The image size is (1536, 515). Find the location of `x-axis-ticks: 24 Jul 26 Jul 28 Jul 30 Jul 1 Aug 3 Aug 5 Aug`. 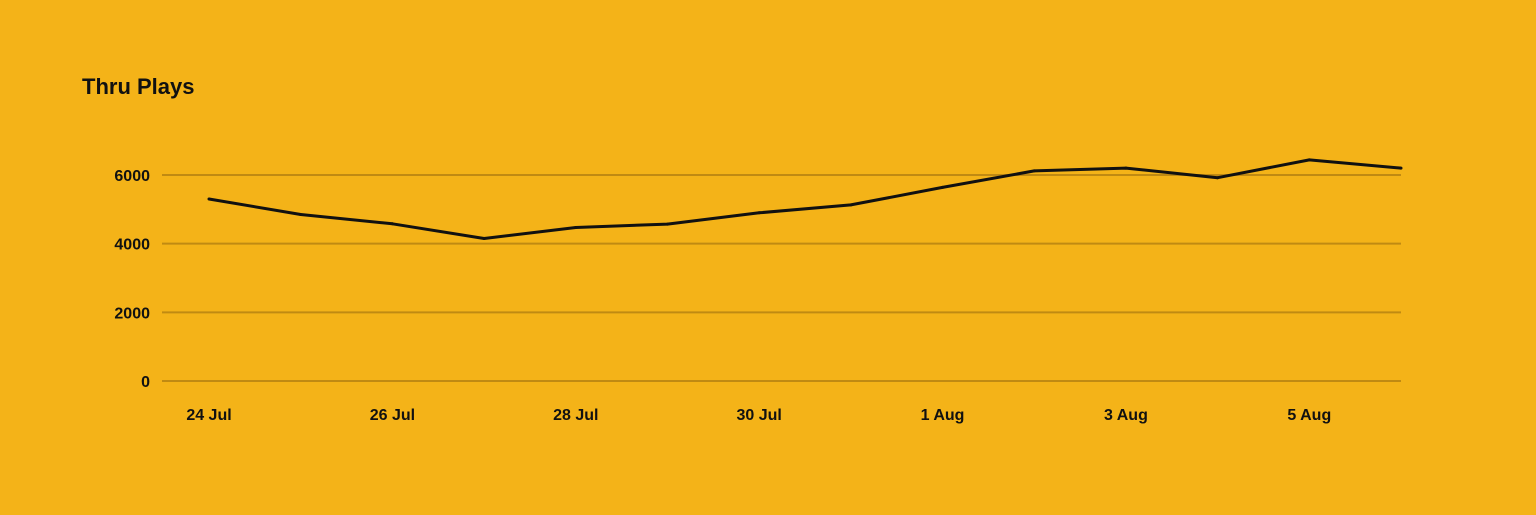

x-axis-ticks: 24 Jul 26 Jul 28 Jul 30 Jul 1 Aug 3 Aug 5 Aug is located at coordinates (758, 415).